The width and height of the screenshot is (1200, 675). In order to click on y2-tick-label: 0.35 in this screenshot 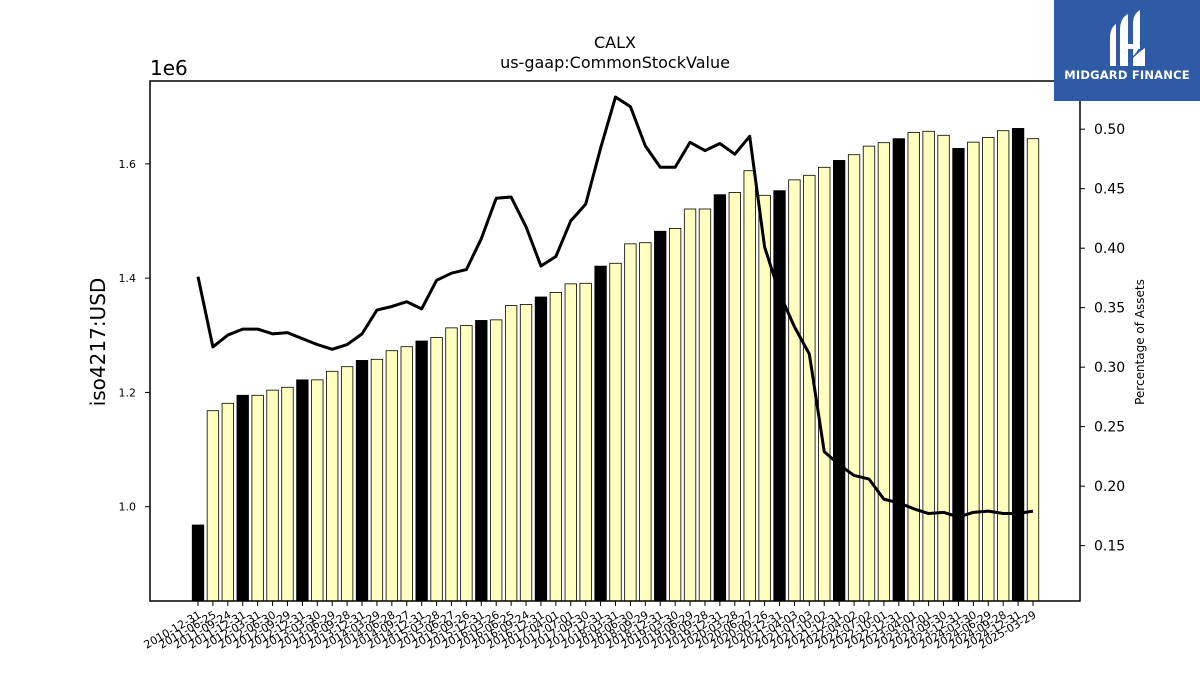, I will do `click(1109, 309)`.